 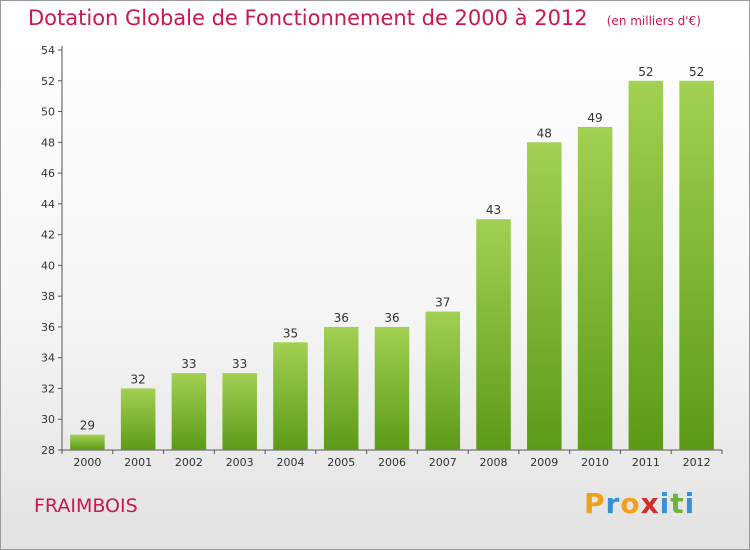 I want to click on x-tick-label-2005: 2005, so click(x=341, y=462).